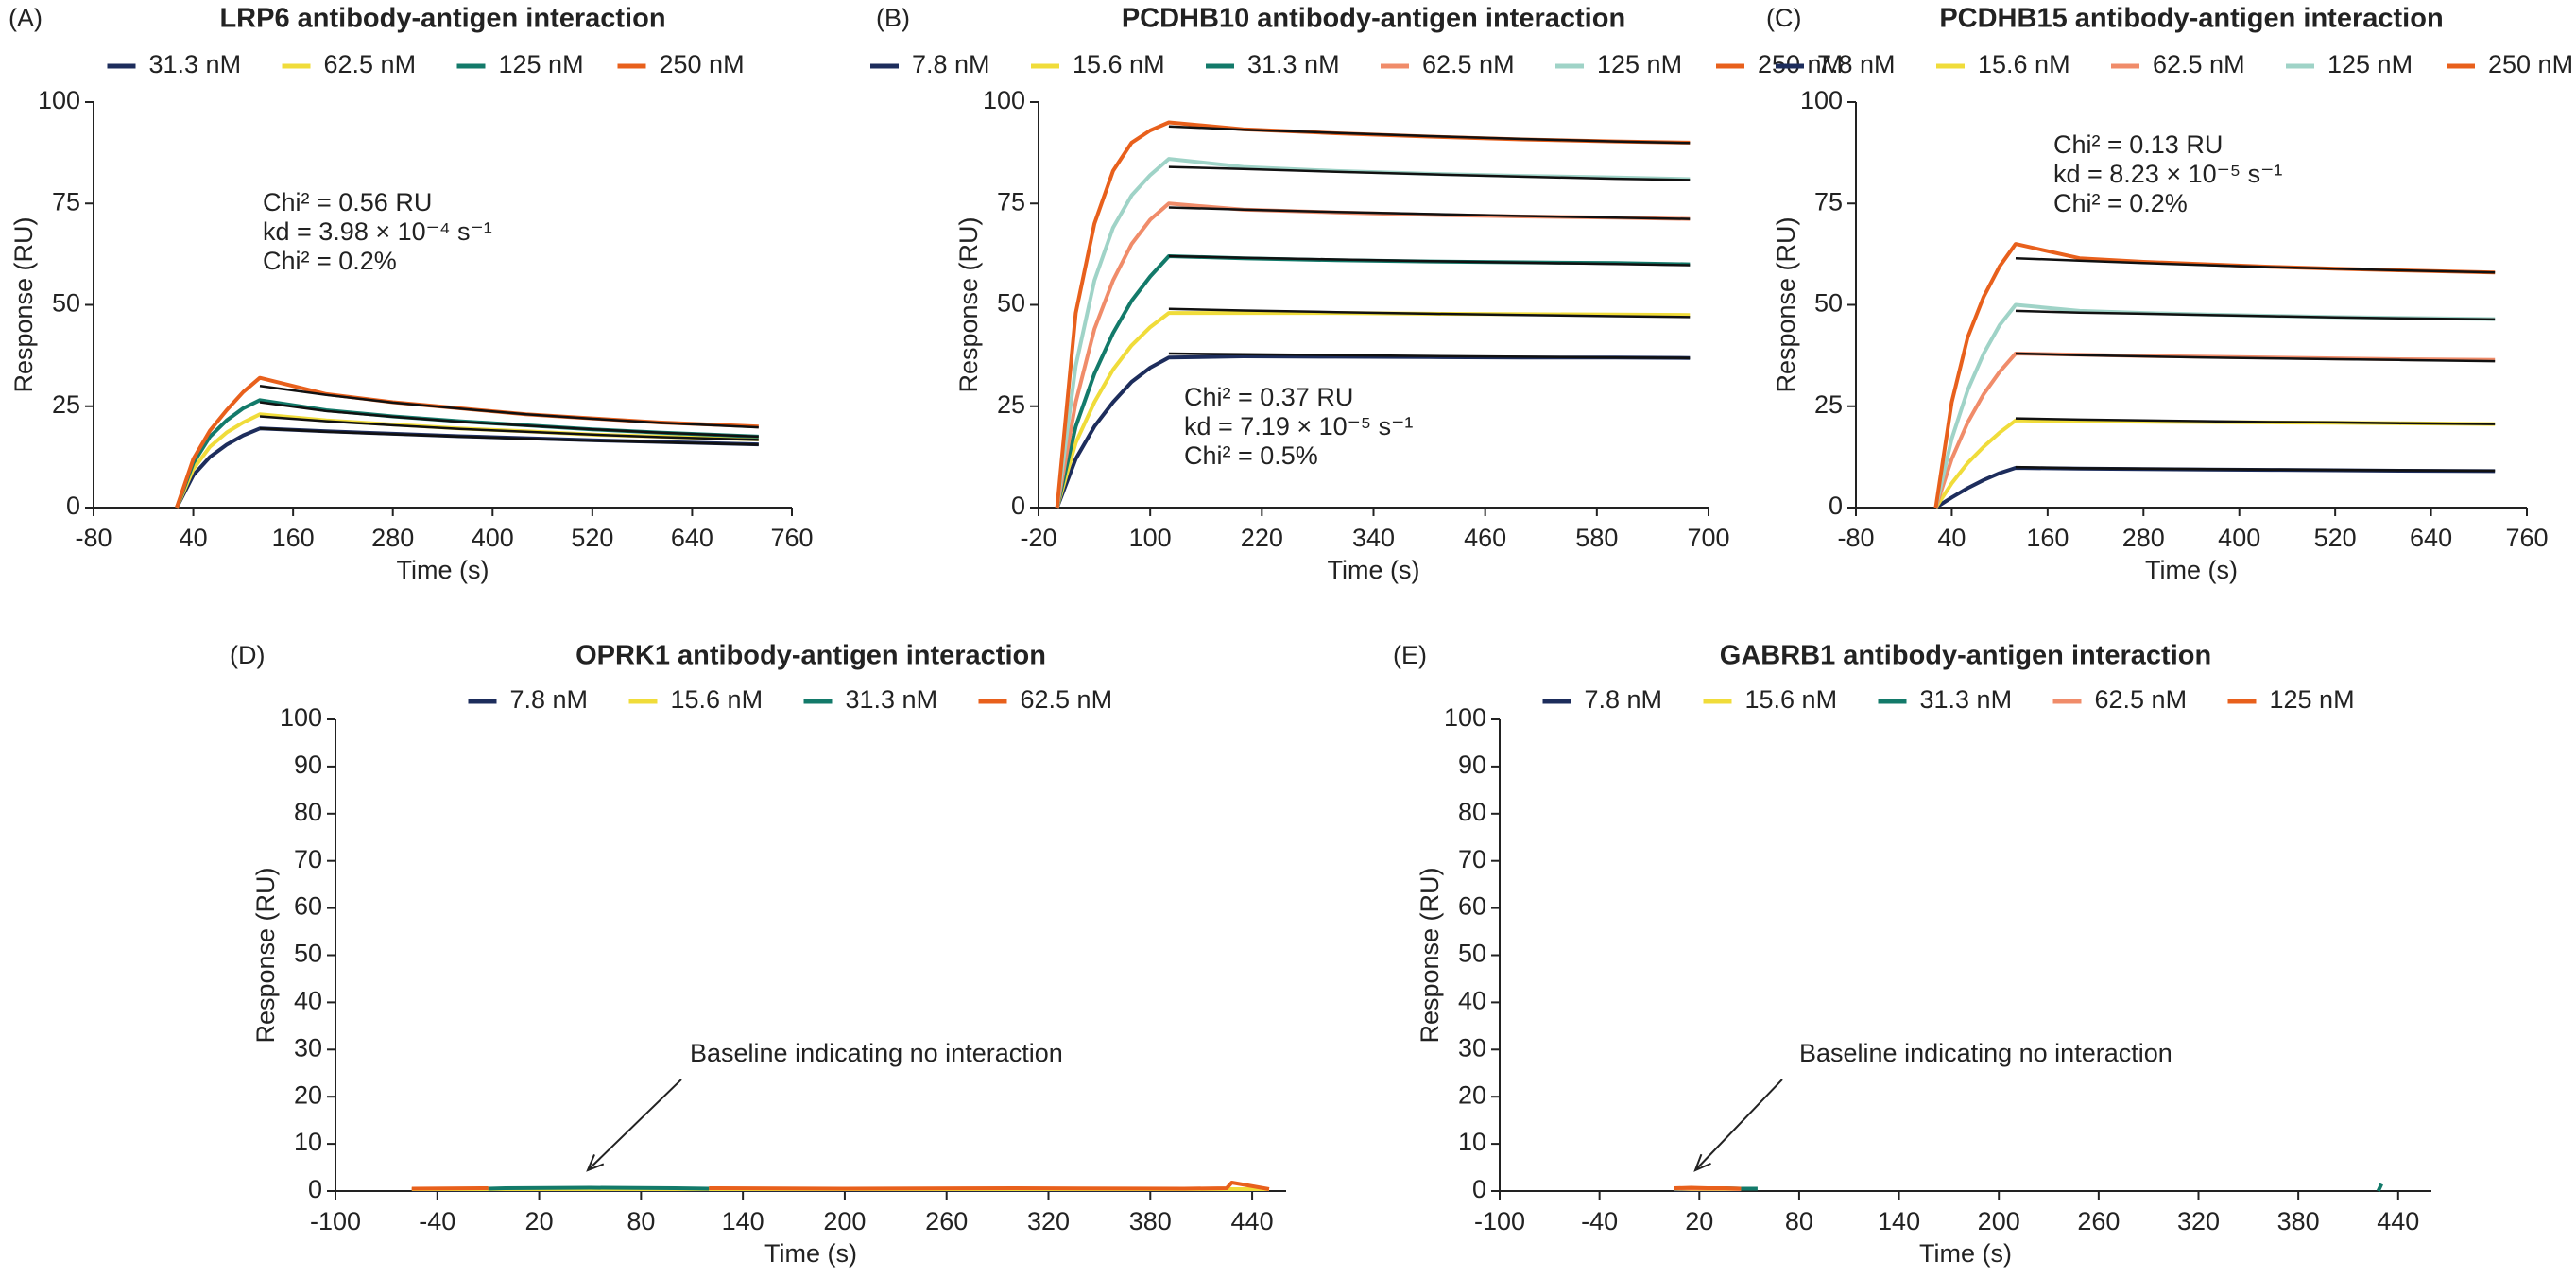  I want to click on x-tick-label: -100, so click(1499, 1221).